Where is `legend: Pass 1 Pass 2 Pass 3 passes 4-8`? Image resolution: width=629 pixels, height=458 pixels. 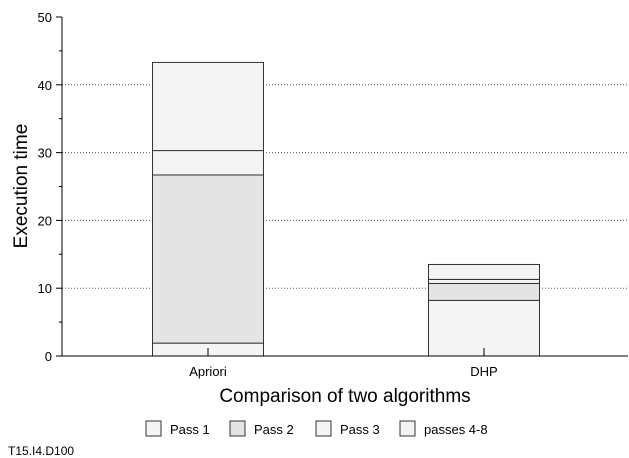 legend: Pass 1 Pass 2 Pass 3 passes 4-8 is located at coordinates (316, 428).